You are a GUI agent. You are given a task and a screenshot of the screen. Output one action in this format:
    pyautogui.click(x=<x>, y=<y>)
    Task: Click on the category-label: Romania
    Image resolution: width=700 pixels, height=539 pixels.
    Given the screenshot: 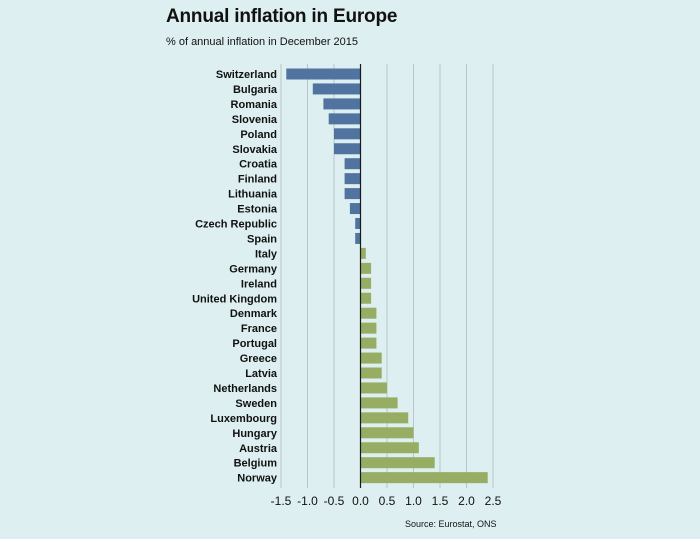 What is the action you would take?
    pyautogui.click(x=254, y=105)
    